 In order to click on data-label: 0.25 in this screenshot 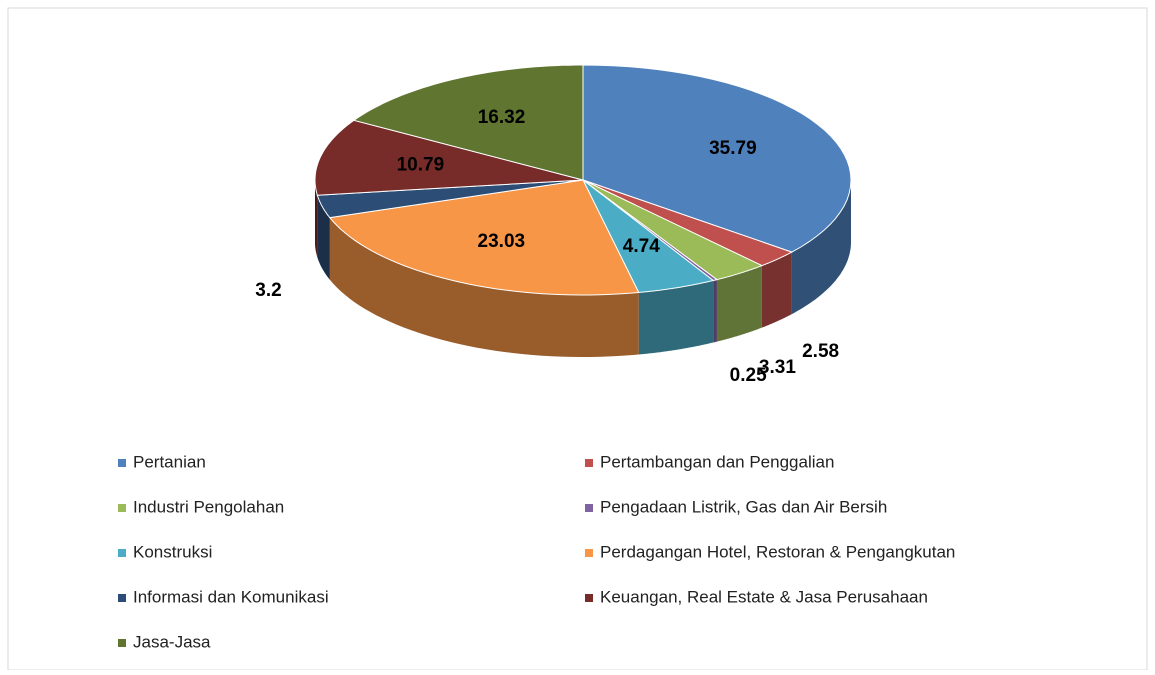, I will do `click(748, 375)`.